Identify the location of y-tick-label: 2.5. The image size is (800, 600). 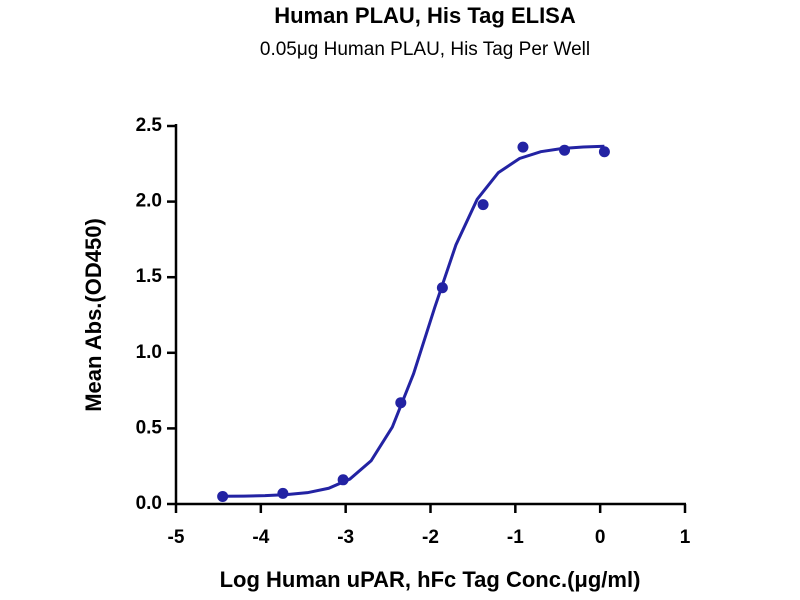
(149, 125).